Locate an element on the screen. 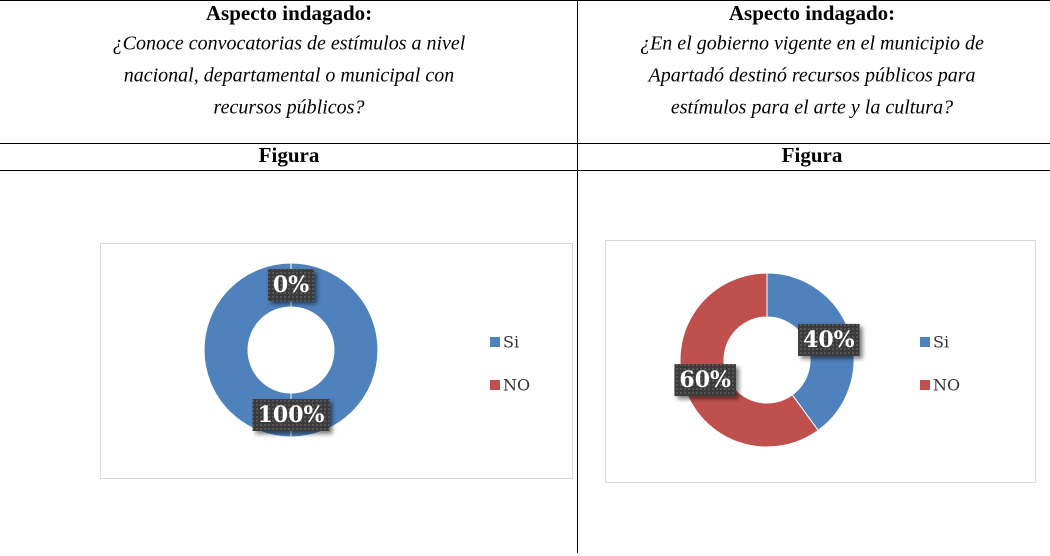 The height and width of the screenshot is (556, 1050). data-label: 60% is located at coordinates (705, 380).